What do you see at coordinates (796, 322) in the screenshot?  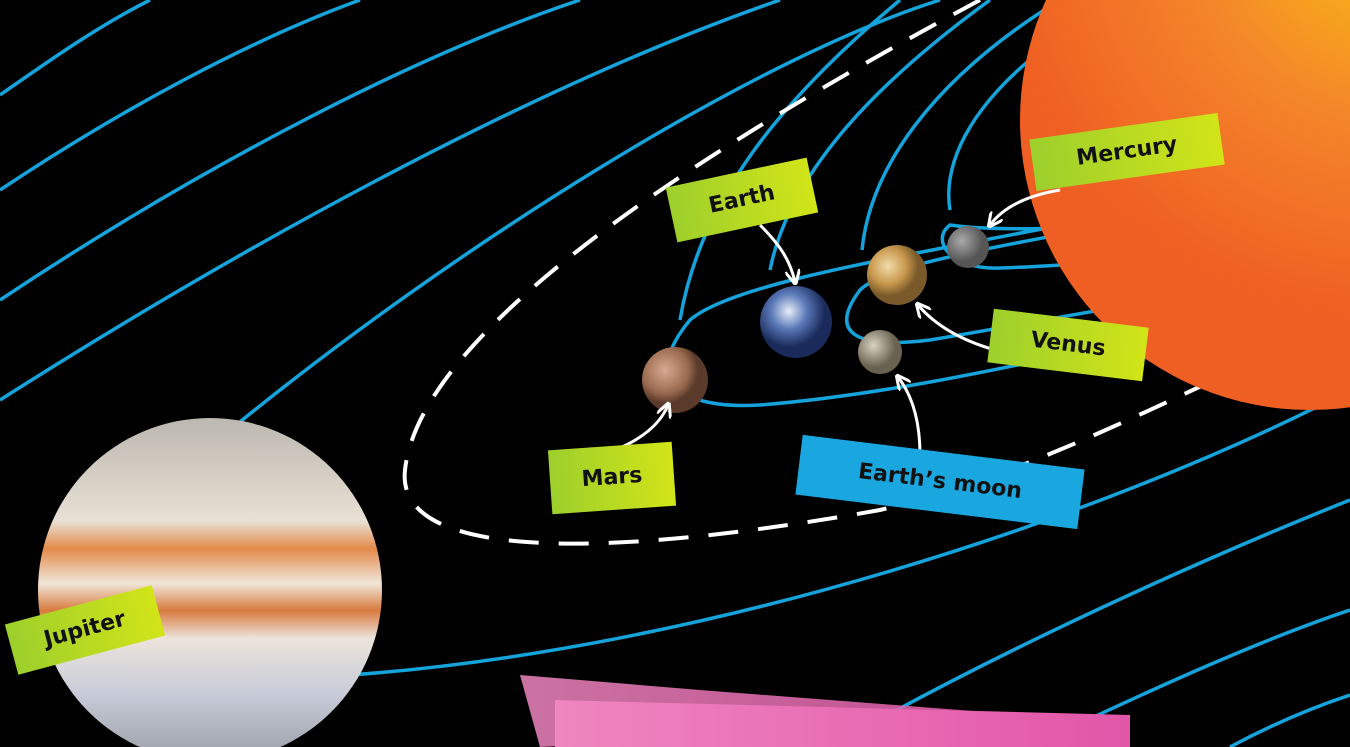 I see `earth` at bounding box center [796, 322].